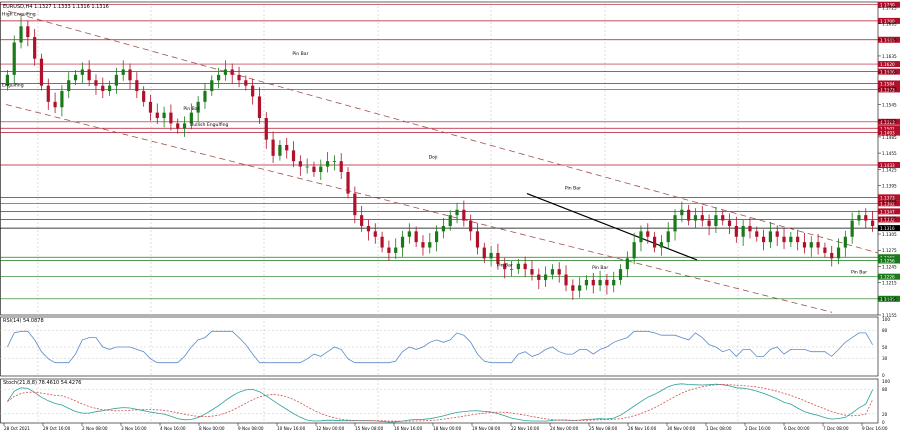 The image size is (900, 433). Describe the element at coordinates (883, 422) in the screenshot. I see `stoch-tick-label: 0` at that location.